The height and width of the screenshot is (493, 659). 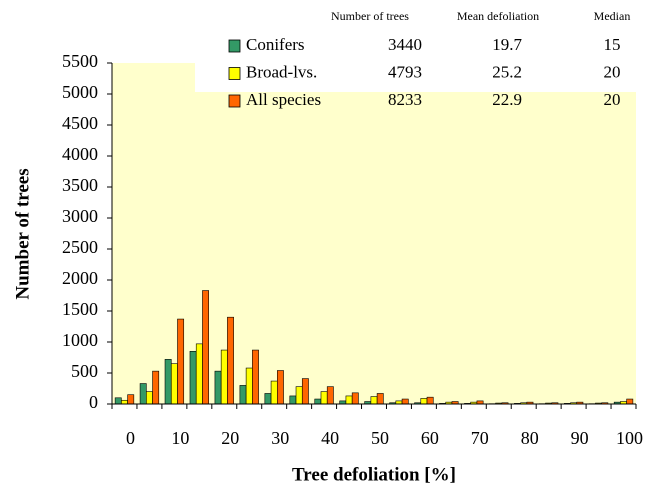 What do you see at coordinates (370, 16) in the screenshot?
I see `legend-column-header: Number of trees` at bounding box center [370, 16].